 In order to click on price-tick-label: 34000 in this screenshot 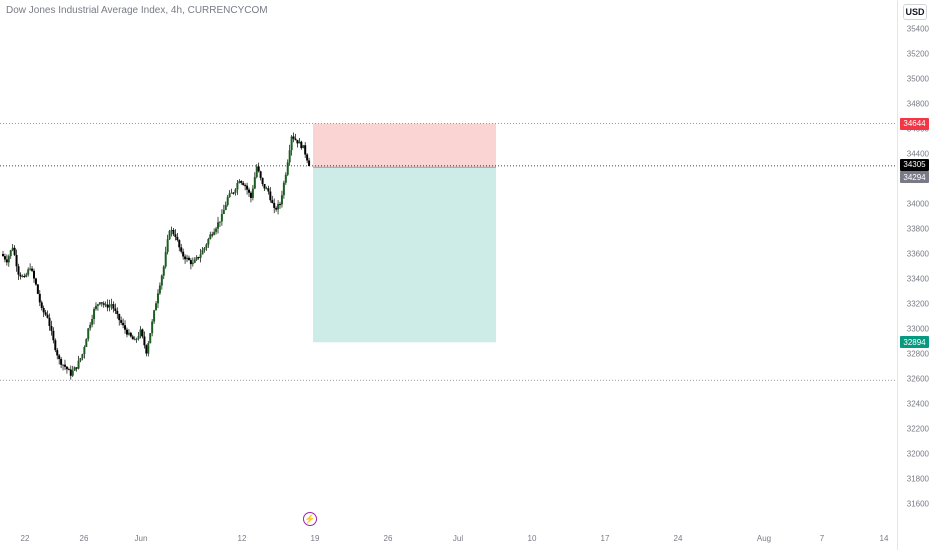, I will do `click(917, 204)`.